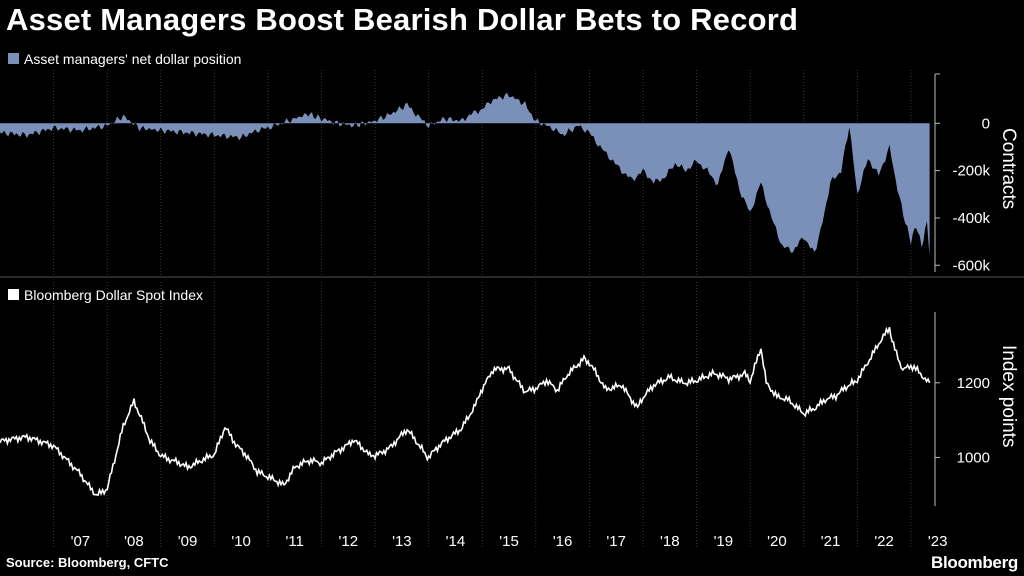 The height and width of the screenshot is (576, 1024). Describe the element at coordinates (113, 295) in the screenshot. I see `legend-label-dollar-index: Bloomberg Dollar Spot Index` at that location.